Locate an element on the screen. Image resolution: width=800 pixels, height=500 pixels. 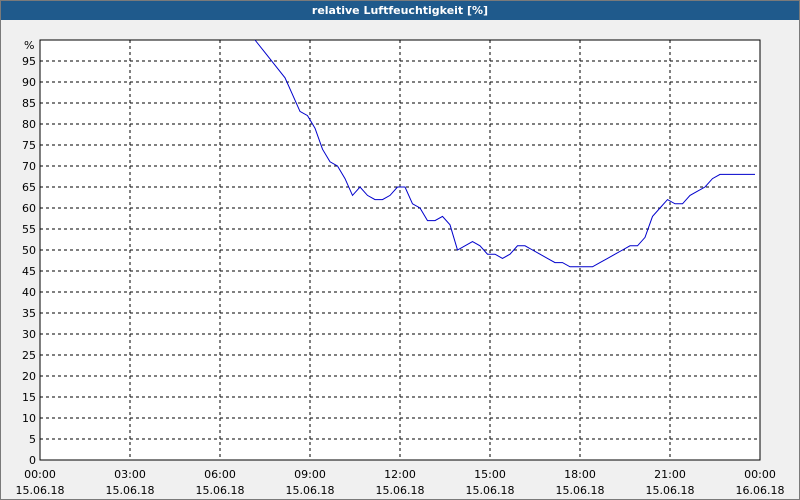
y-tick-label: 25 is located at coordinates (29, 355).